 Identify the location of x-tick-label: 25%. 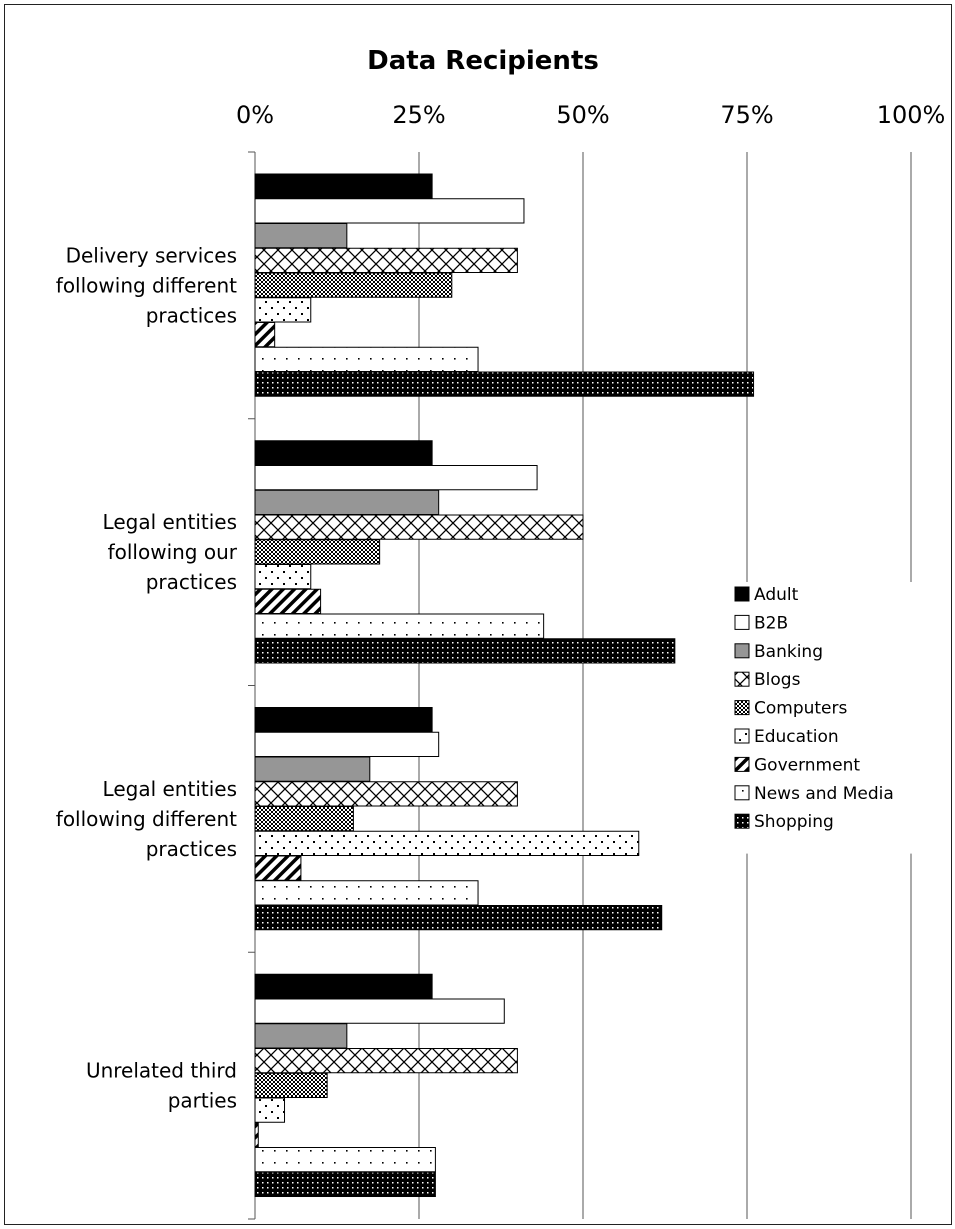
(418, 115).